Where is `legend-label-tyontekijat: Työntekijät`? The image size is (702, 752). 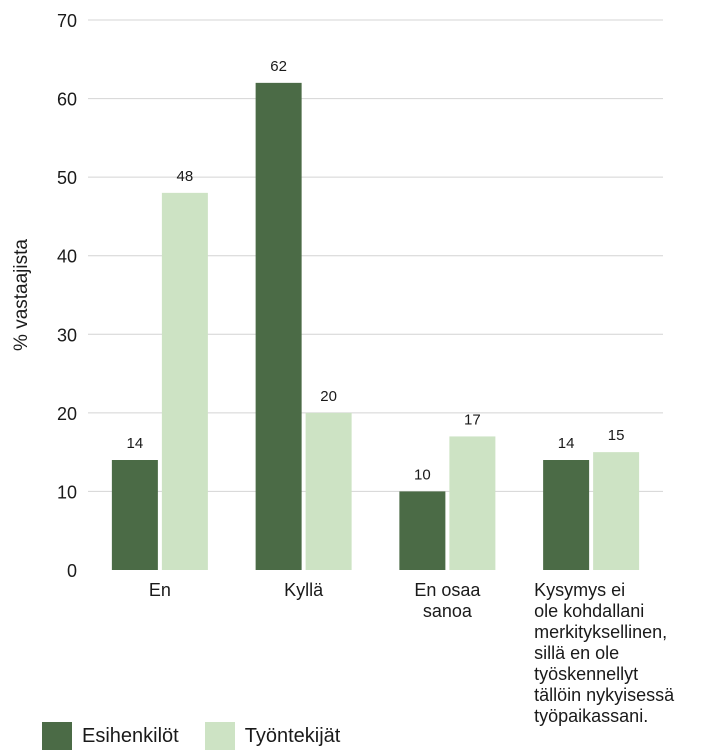
legend-label-tyontekijat: Työntekijät is located at coordinates (292, 736).